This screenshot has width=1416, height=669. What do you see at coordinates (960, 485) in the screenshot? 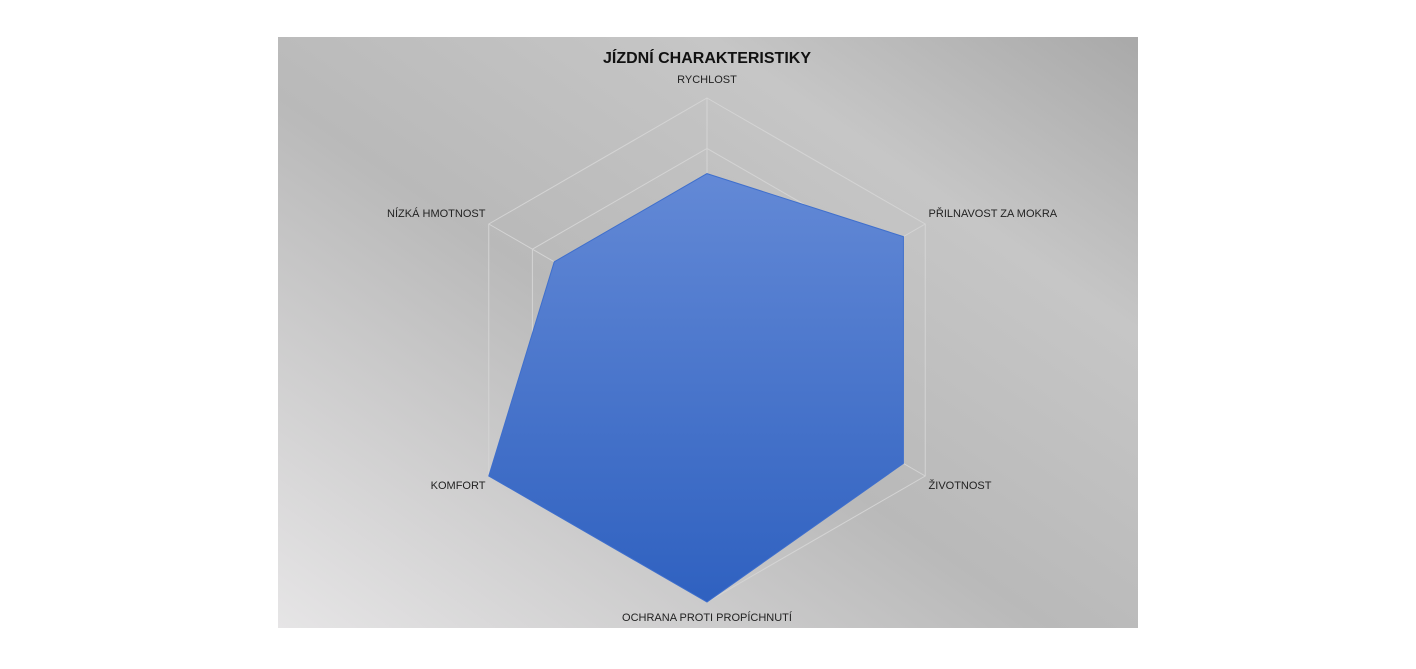
I see `axis-label: ŽIVOTNOST` at bounding box center [960, 485].